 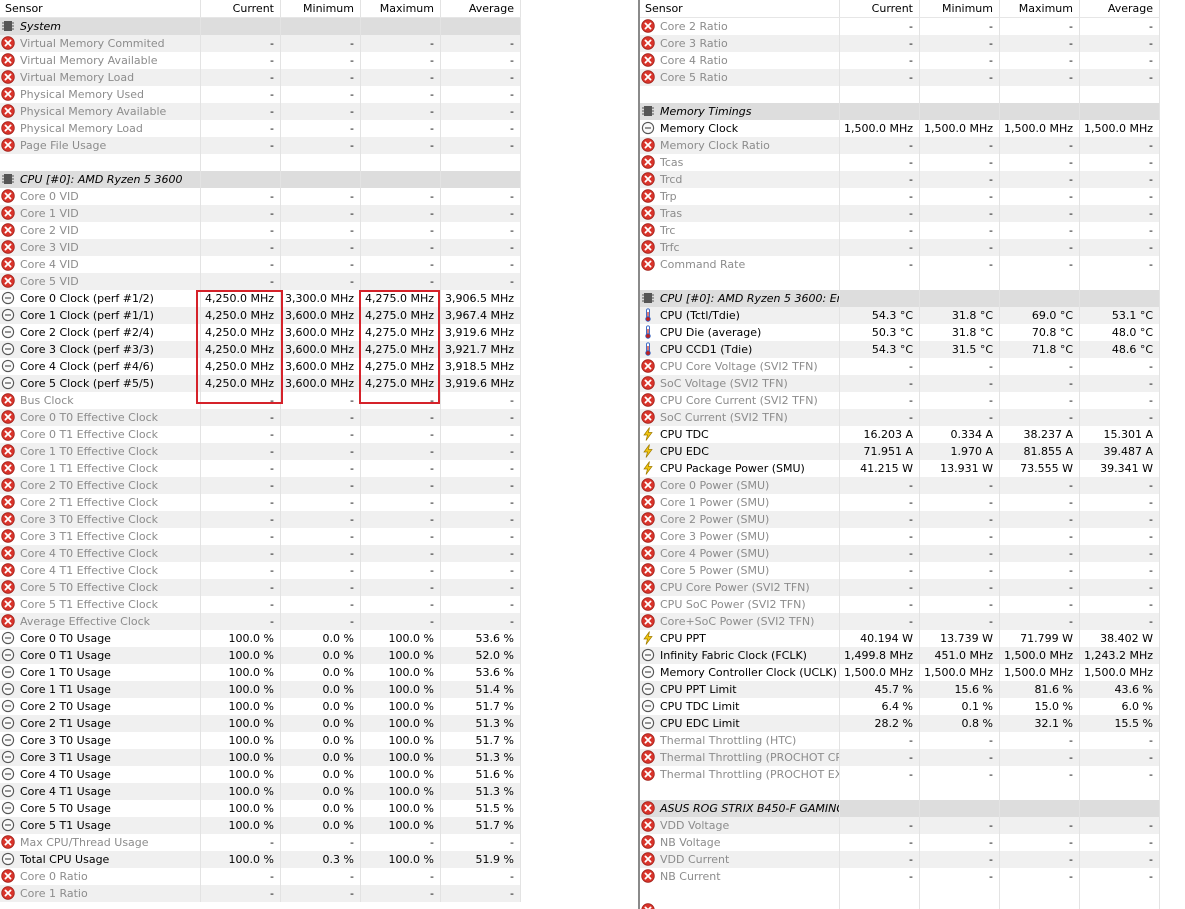 What do you see at coordinates (260, 689) in the screenshot?
I see `sensor-row: Core 1 T1 Usage 100.0 % 0.0 % 100.0 % 51.4 %` at bounding box center [260, 689].